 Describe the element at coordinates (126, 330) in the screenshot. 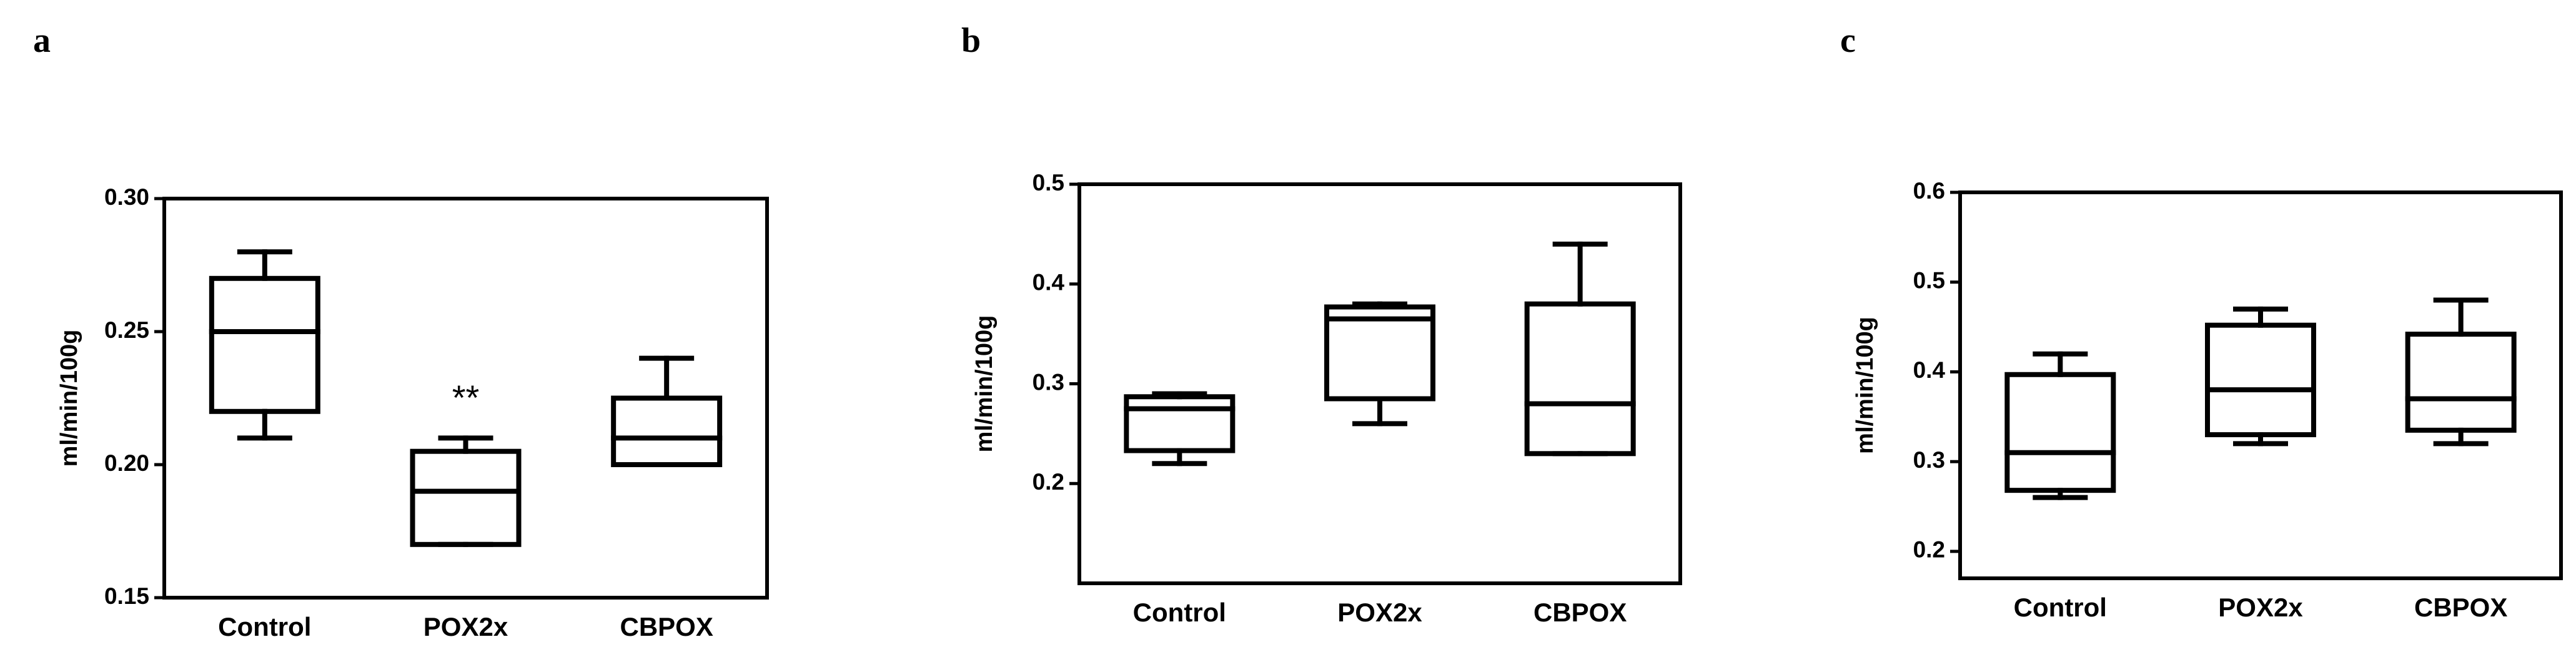

I see `y-tick-label: 0.25` at that location.